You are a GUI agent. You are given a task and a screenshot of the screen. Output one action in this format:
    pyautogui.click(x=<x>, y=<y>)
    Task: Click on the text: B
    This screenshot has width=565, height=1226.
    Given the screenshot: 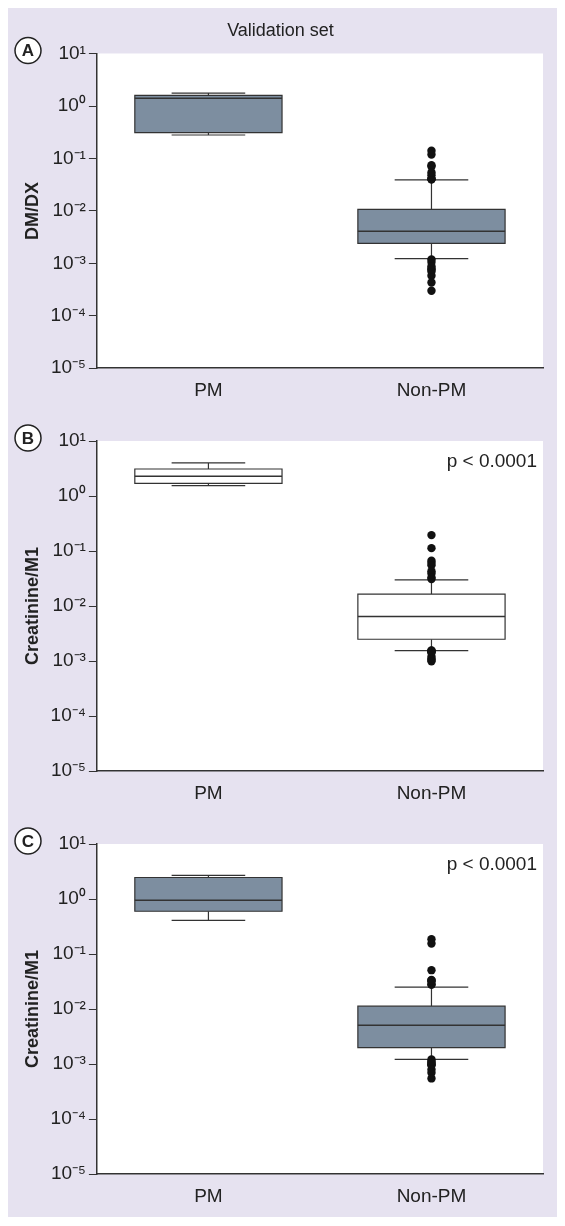 What is the action you would take?
    pyautogui.click(x=28, y=438)
    